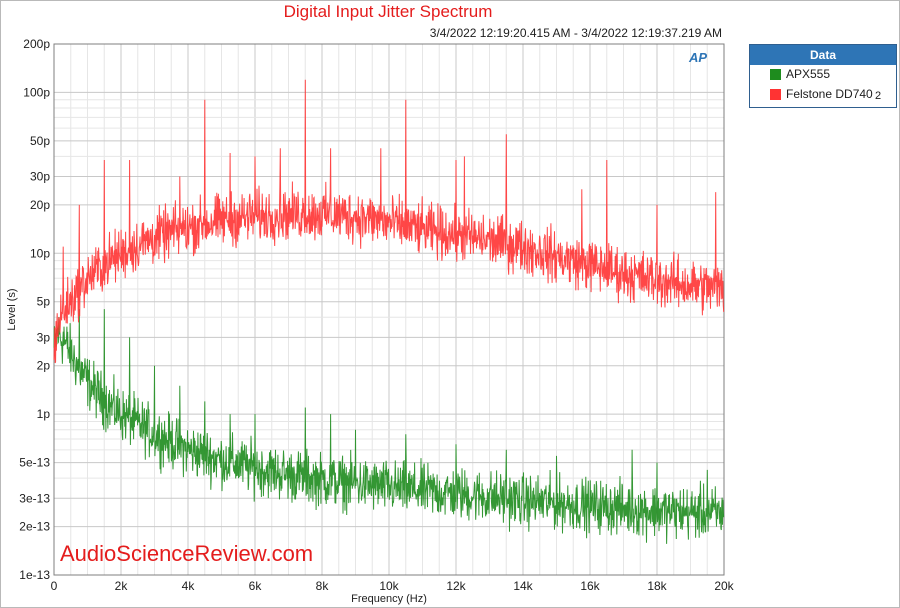 This screenshot has height=608, width=900. Describe the element at coordinates (44, 302) in the screenshot. I see `y-tick-label: 5p` at that location.